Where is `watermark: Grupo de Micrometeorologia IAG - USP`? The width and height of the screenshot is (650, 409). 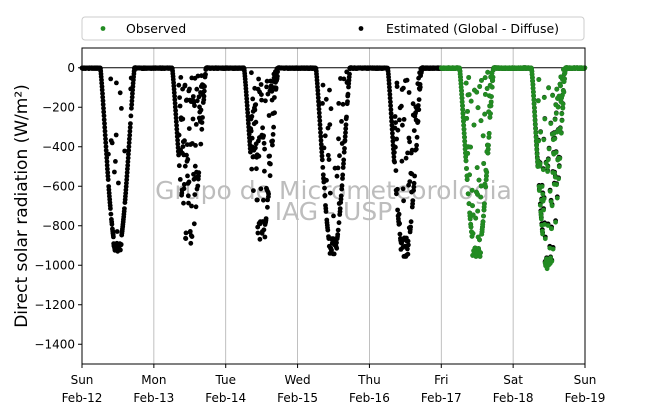 watermark: Grupo de Micrometeorologia IAG - USP is located at coordinates (333, 201).